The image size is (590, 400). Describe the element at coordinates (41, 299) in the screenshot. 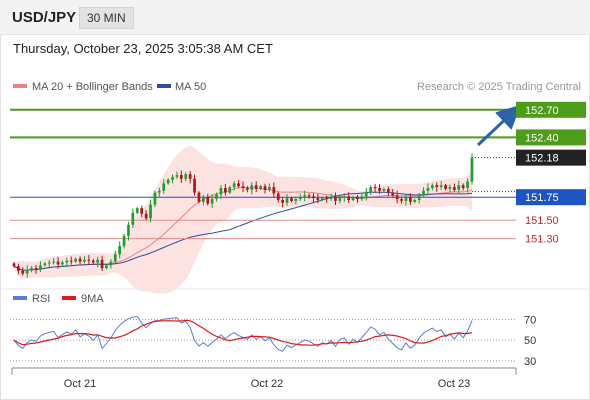

I see `legend-rsi-label: RSI` at that location.